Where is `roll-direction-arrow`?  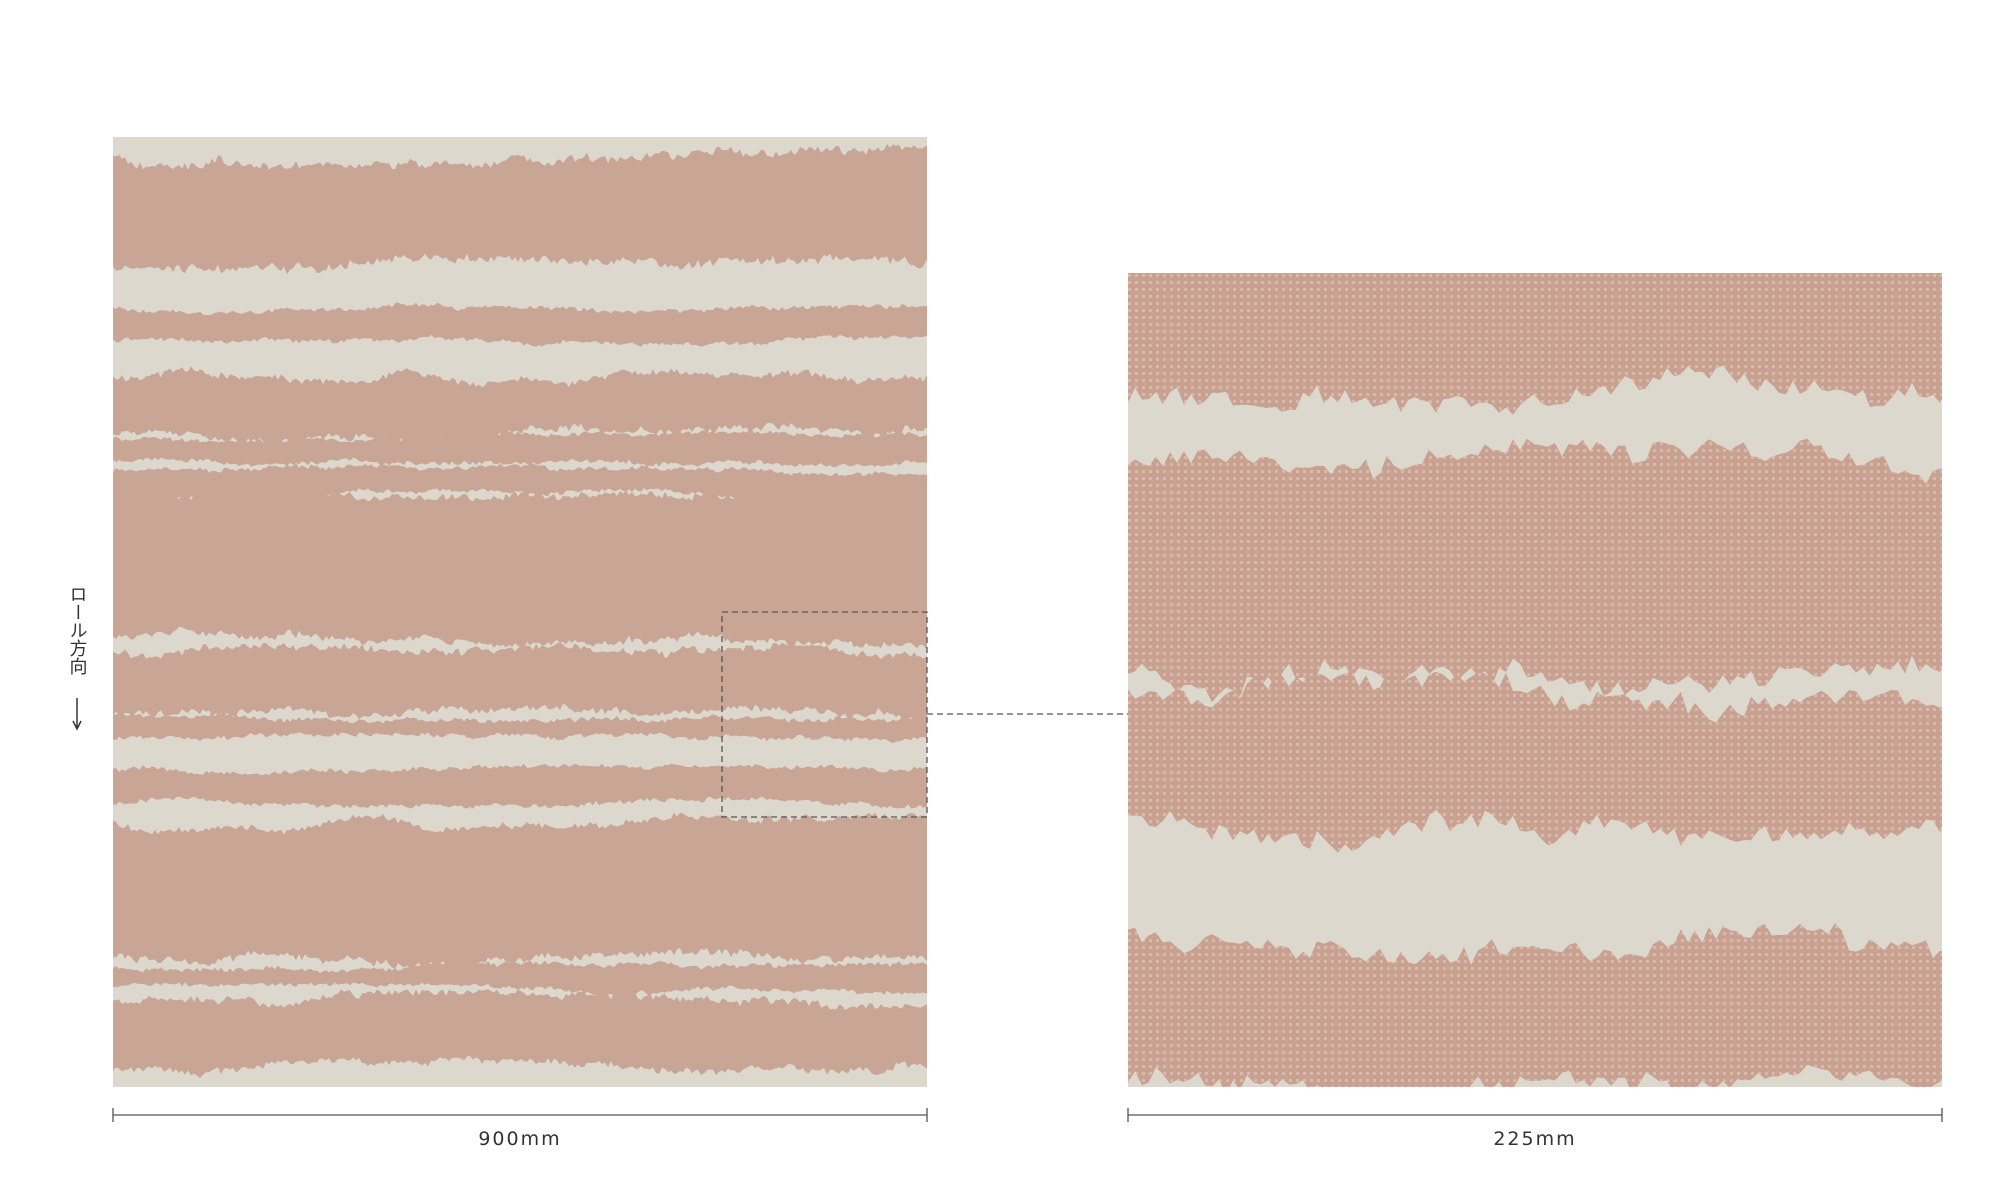
roll-direction-arrow is located at coordinates (77, 714).